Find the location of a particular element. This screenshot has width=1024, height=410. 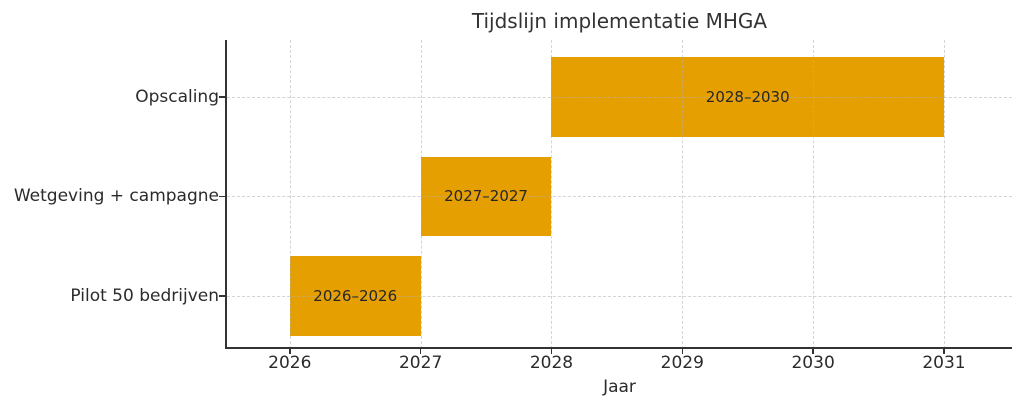

x-tick-label: 2031 is located at coordinates (944, 363).